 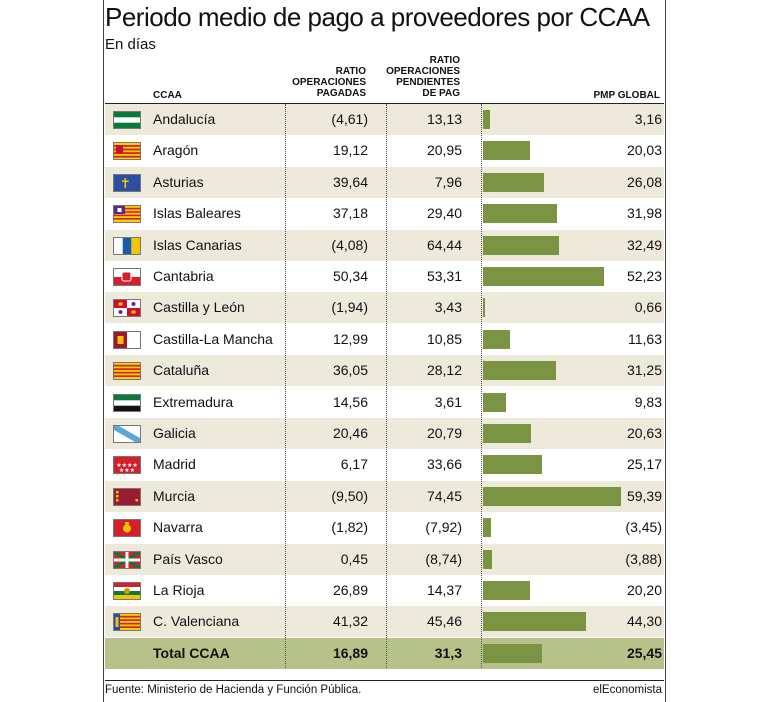 What do you see at coordinates (127, 402) in the screenshot?
I see `extremadura-flag-icon` at bounding box center [127, 402].